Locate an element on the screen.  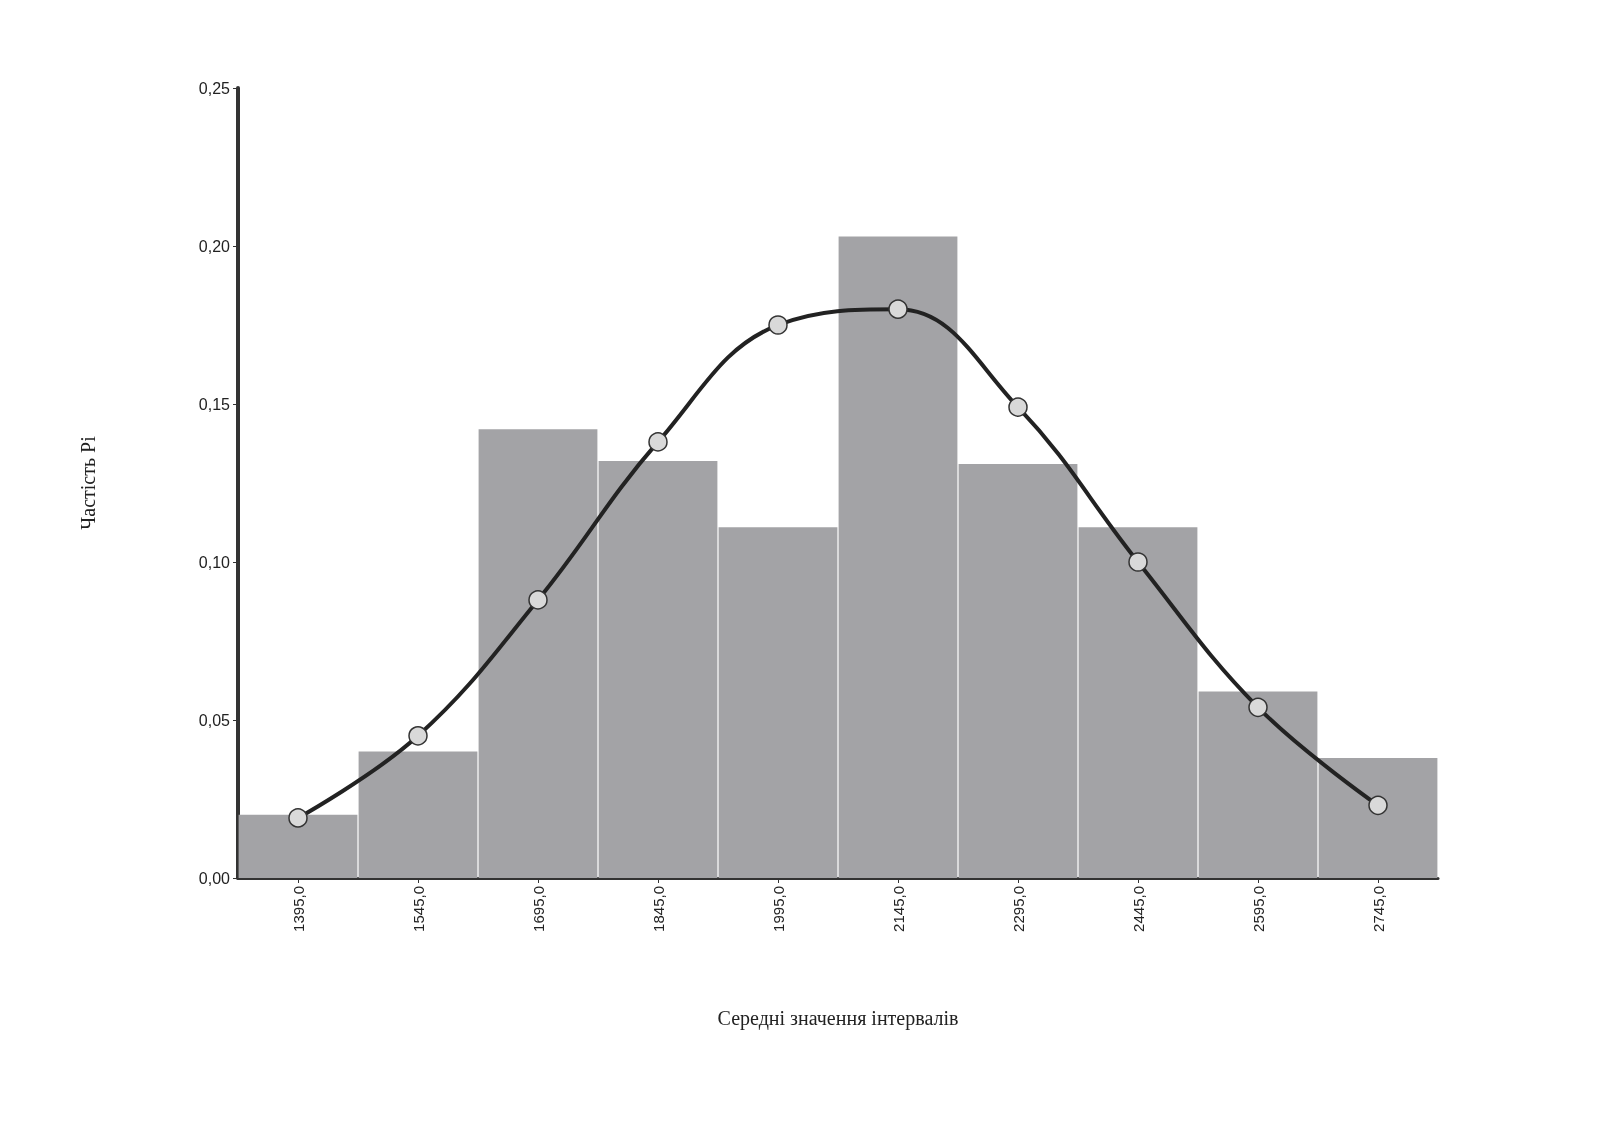
y-tick-label: 0,25 is located at coordinates (214, 88).